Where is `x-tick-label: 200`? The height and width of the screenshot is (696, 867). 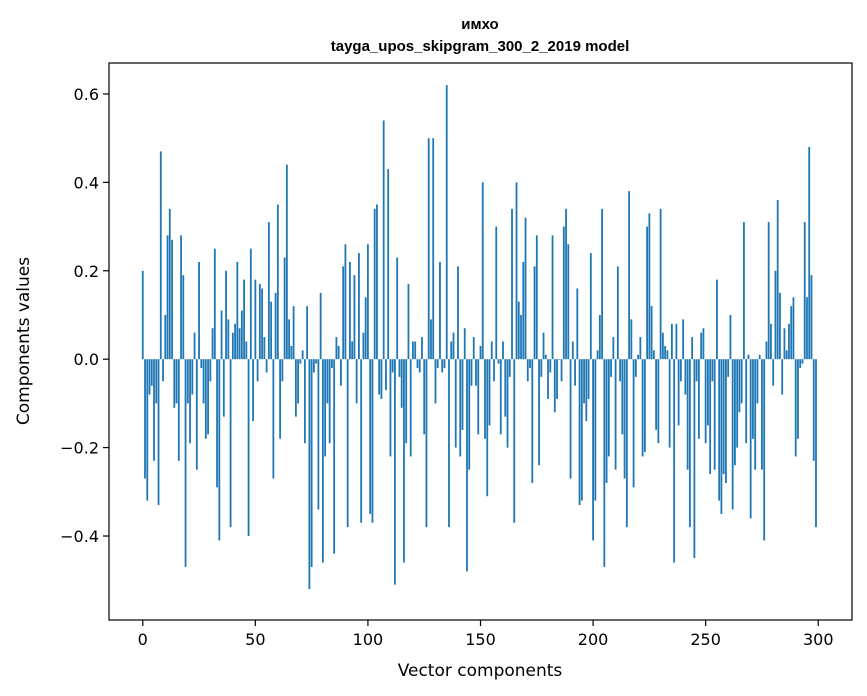
x-tick-label: 200 is located at coordinates (593, 639).